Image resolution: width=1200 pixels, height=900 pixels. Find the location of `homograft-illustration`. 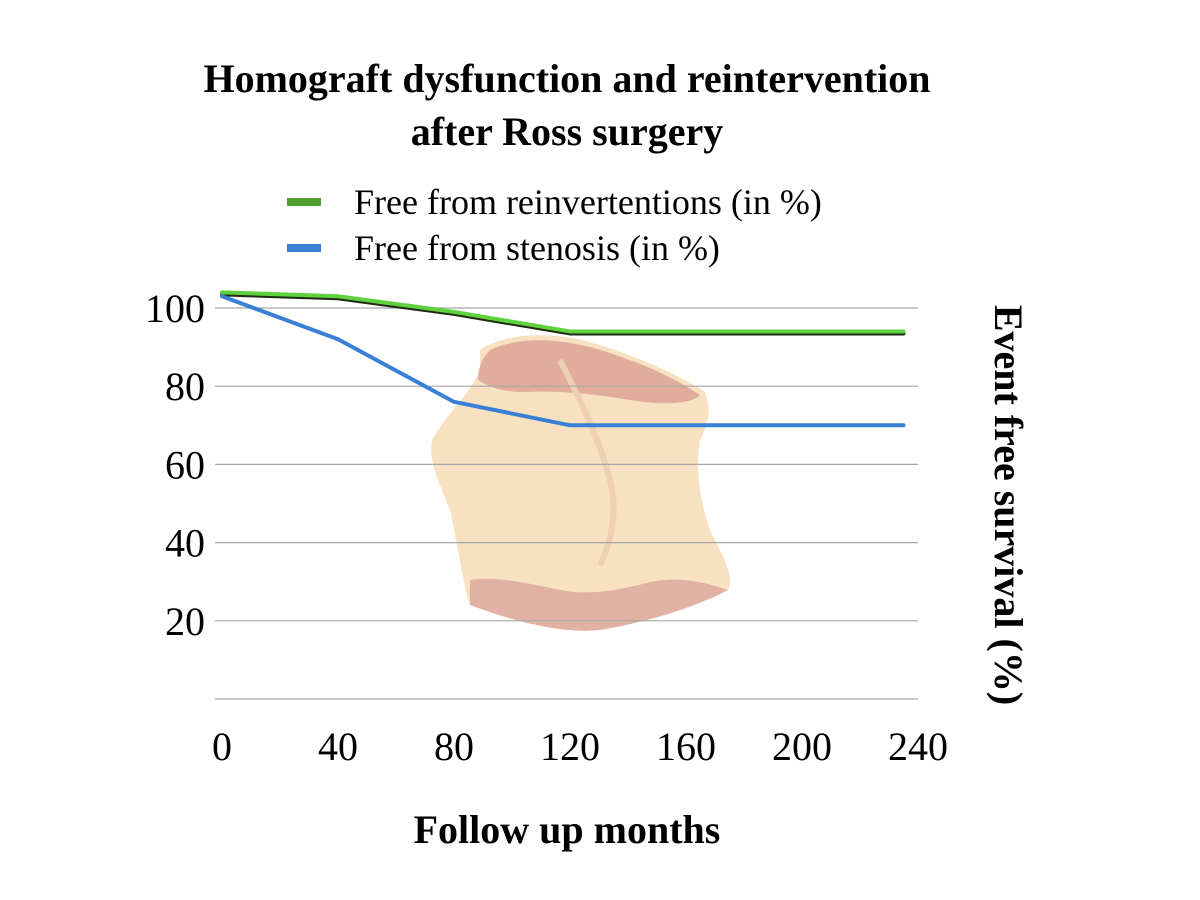

homograft-illustration is located at coordinates (580, 483).